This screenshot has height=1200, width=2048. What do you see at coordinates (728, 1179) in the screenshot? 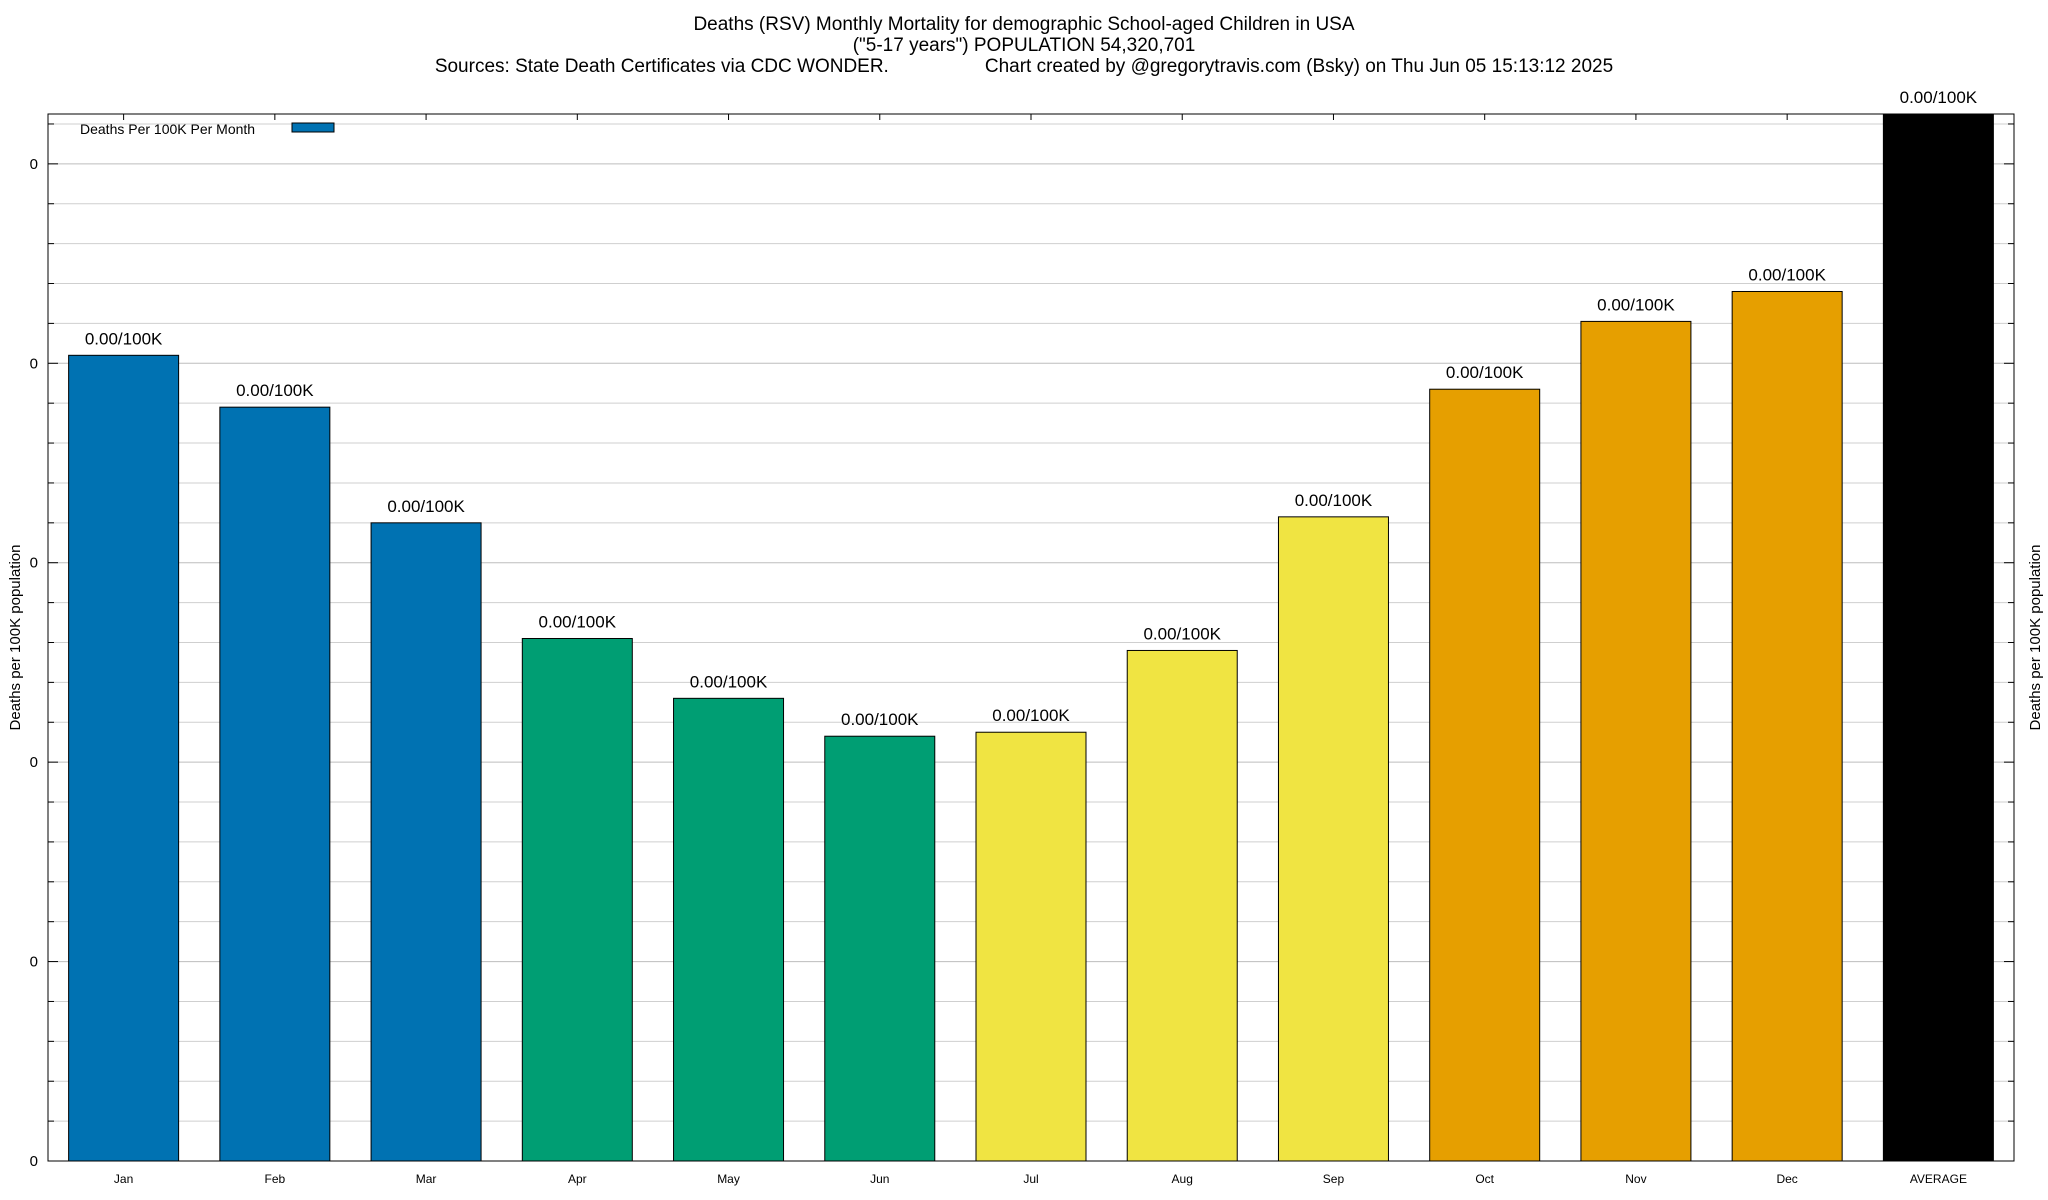
I see `x-tick-label: May` at bounding box center [728, 1179].